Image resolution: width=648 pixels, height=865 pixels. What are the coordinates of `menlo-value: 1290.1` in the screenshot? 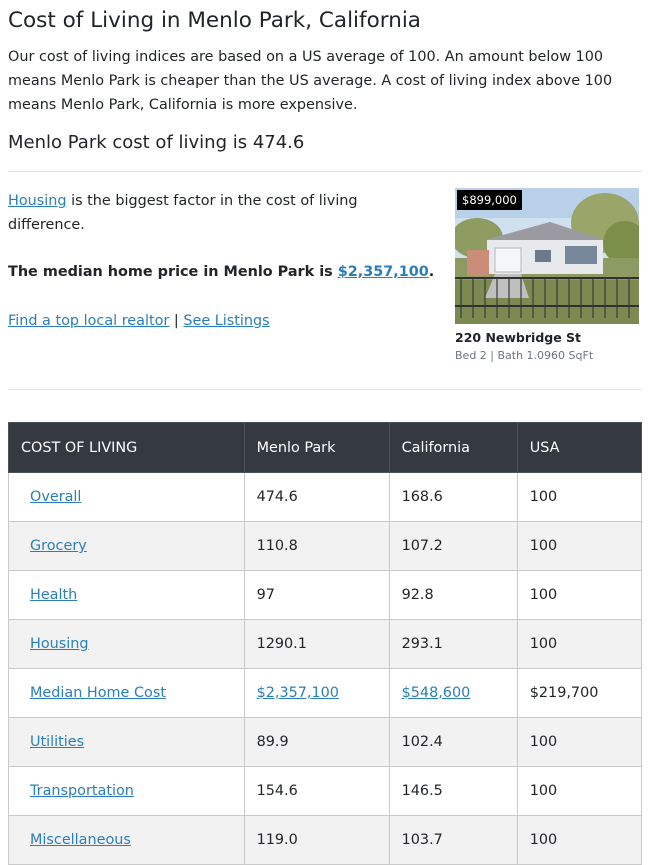 It's located at (316, 644).